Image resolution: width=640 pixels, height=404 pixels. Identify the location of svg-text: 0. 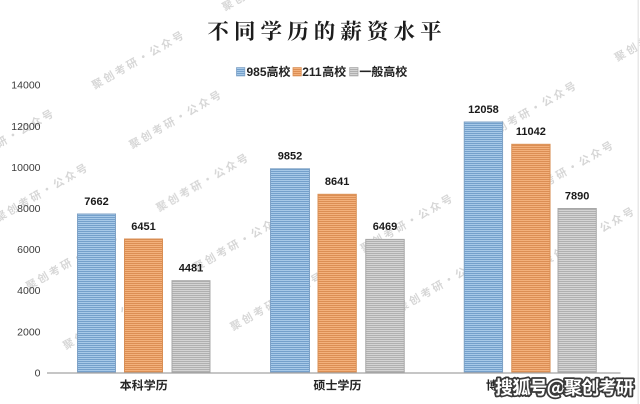
(38, 373).